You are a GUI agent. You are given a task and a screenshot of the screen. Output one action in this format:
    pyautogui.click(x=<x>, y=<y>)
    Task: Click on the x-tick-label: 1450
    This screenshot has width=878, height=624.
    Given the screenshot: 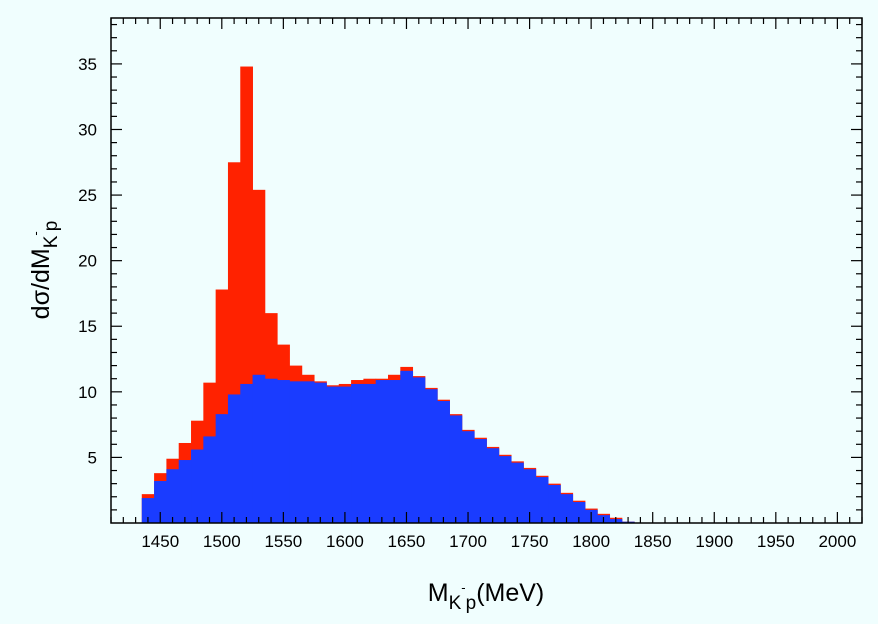 What is the action you would take?
    pyautogui.click(x=160, y=541)
    